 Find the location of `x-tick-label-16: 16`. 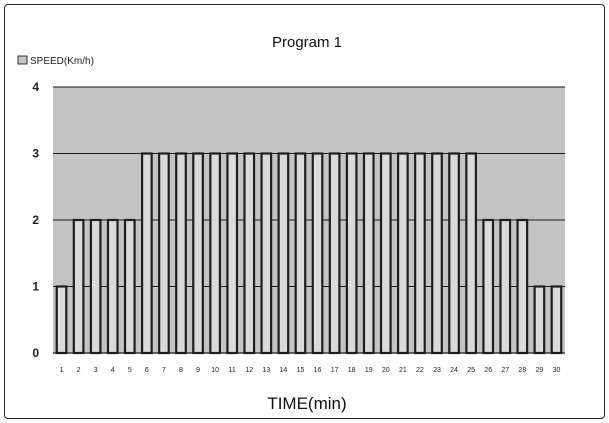

x-tick-label-16: 16 is located at coordinates (318, 370).